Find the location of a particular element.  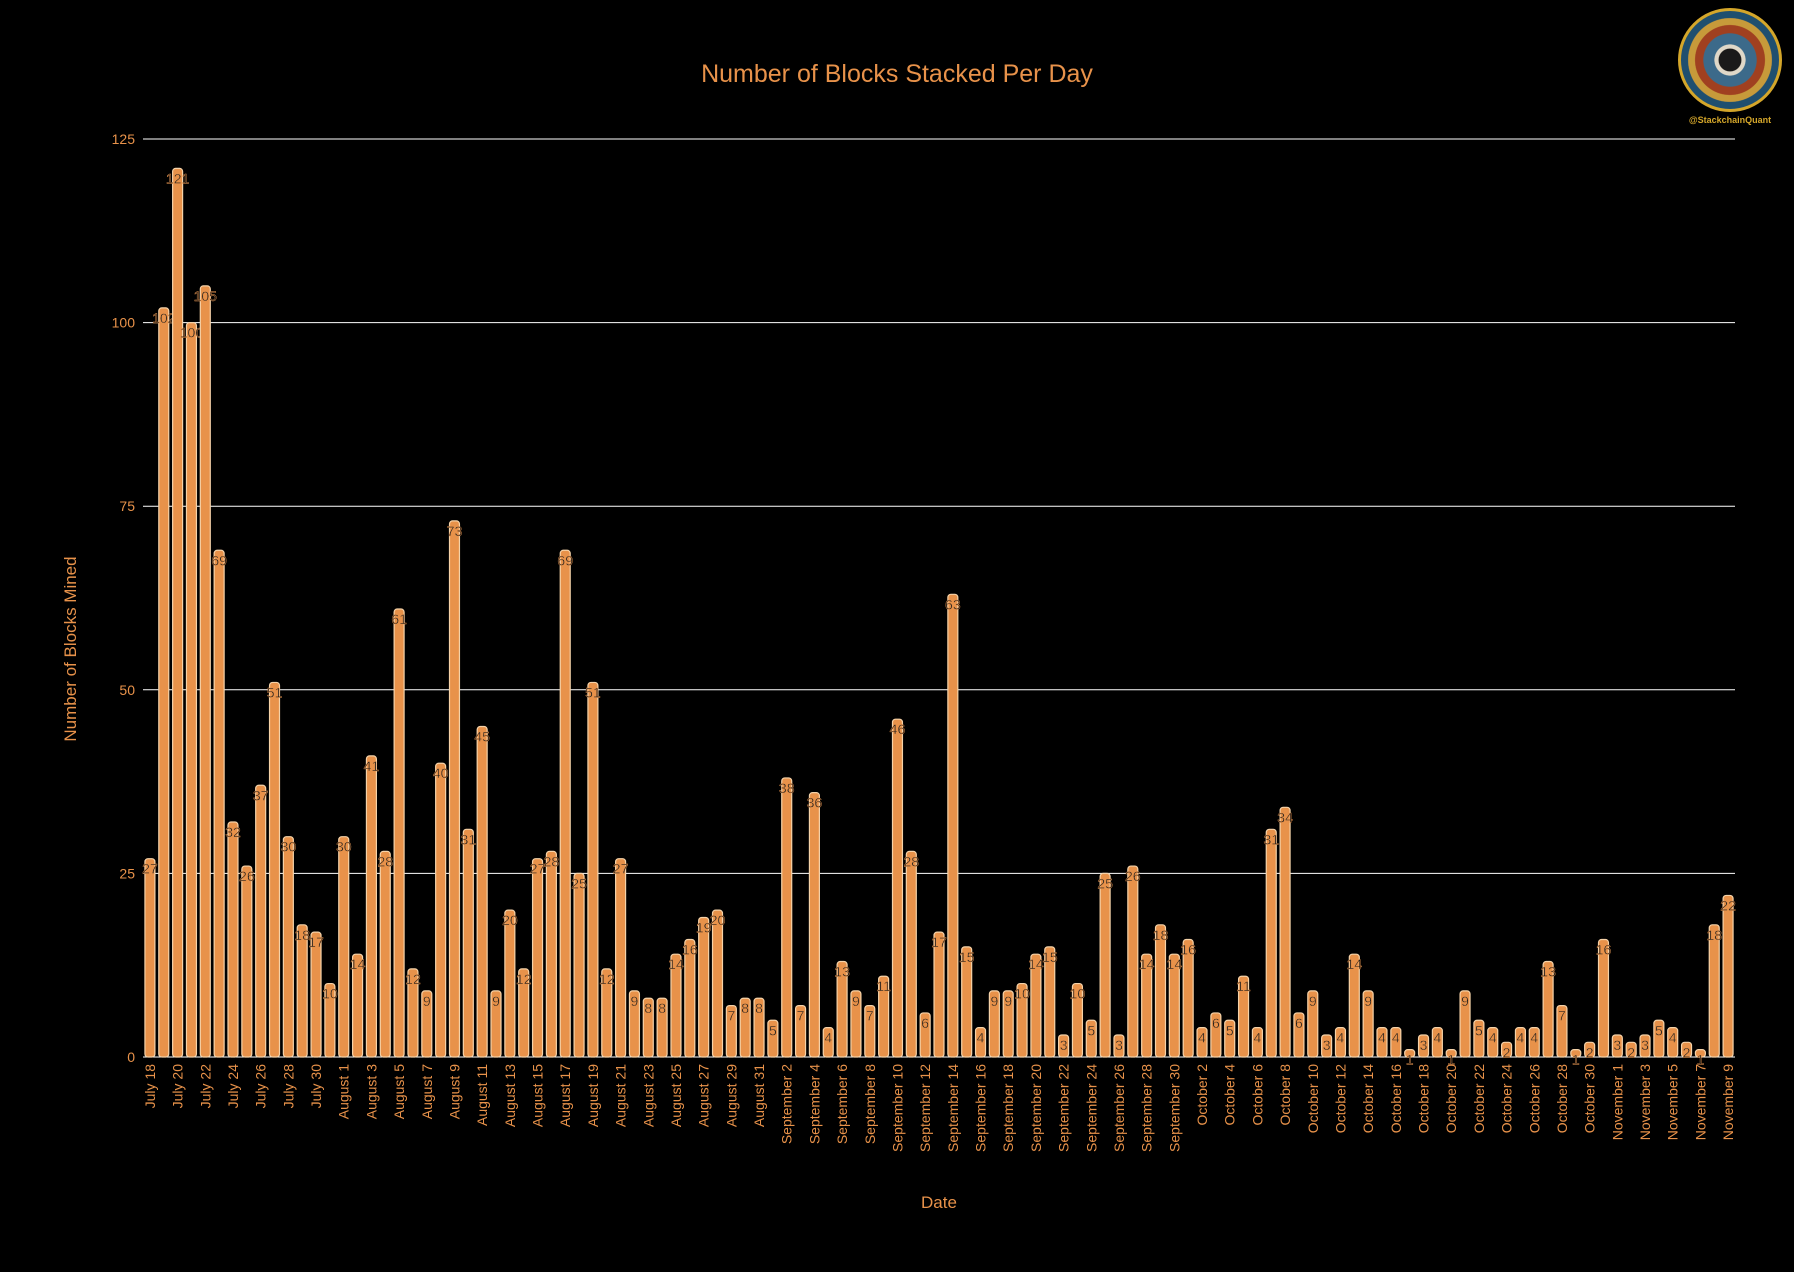

x-tick-label: September 28 is located at coordinates (1147, 1108).